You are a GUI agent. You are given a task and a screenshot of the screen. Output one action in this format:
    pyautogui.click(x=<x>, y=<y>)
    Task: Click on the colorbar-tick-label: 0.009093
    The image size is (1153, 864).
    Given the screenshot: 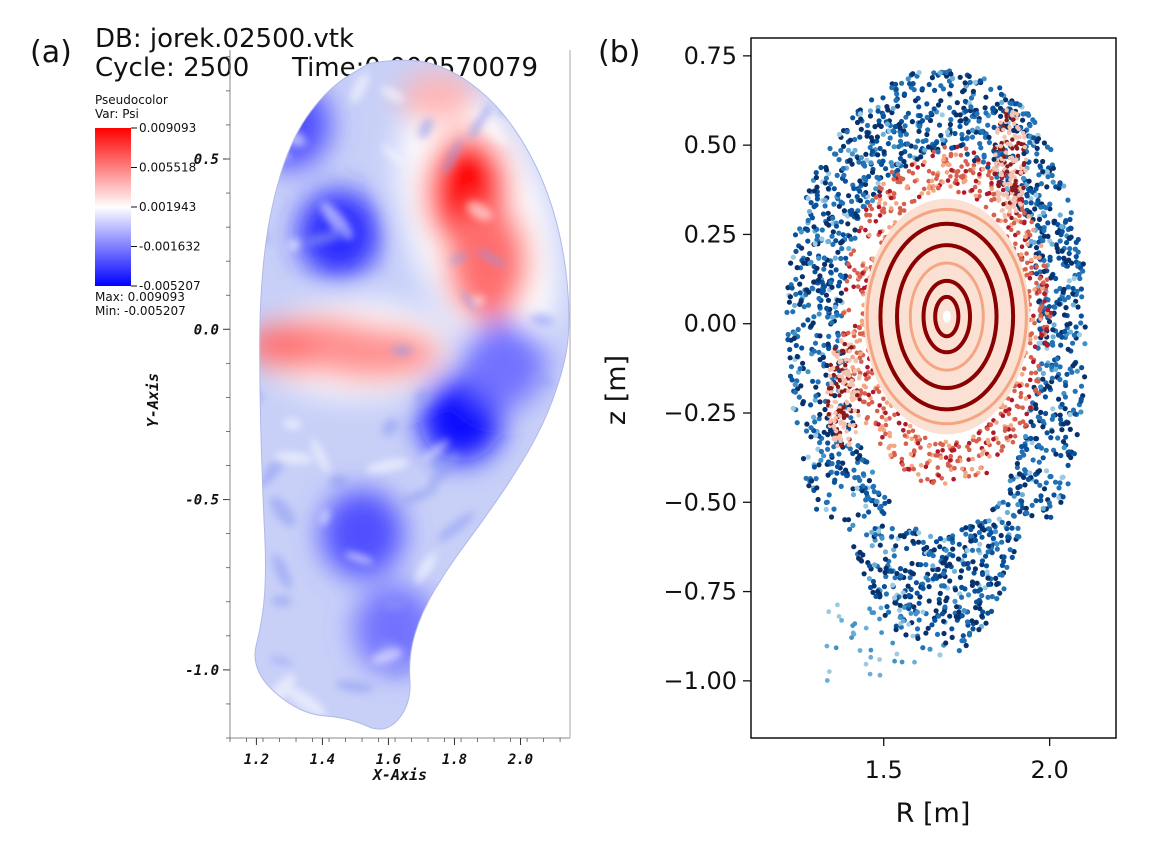 What is the action you would take?
    pyautogui.click(x=167, y=128)
    